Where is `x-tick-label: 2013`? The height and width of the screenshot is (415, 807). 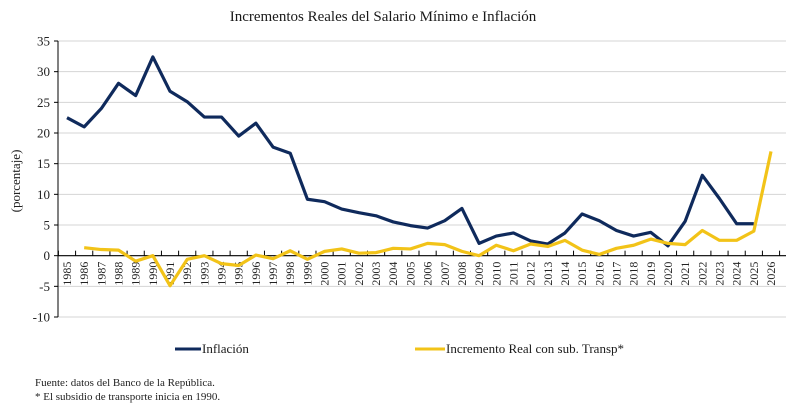 x-tick-label: 2013 is located at coordinates (548, 274).